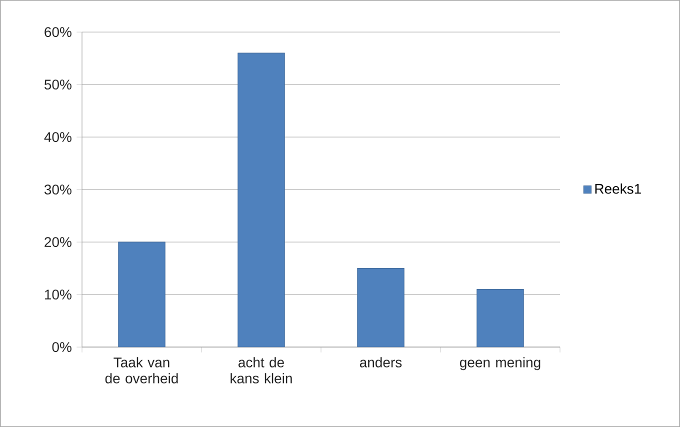  Describe the element at coordinates (618, 188) in the screenshot. I see `legend-label: Reeks1` at that location.